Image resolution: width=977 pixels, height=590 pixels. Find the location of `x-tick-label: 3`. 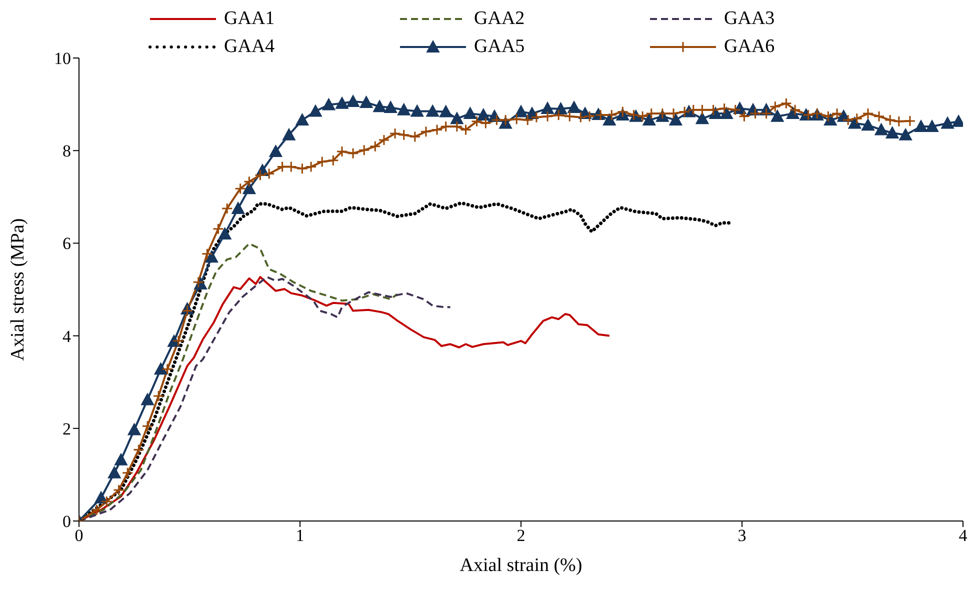

x-tick-label: 3 is located at coordinates (742, 536).